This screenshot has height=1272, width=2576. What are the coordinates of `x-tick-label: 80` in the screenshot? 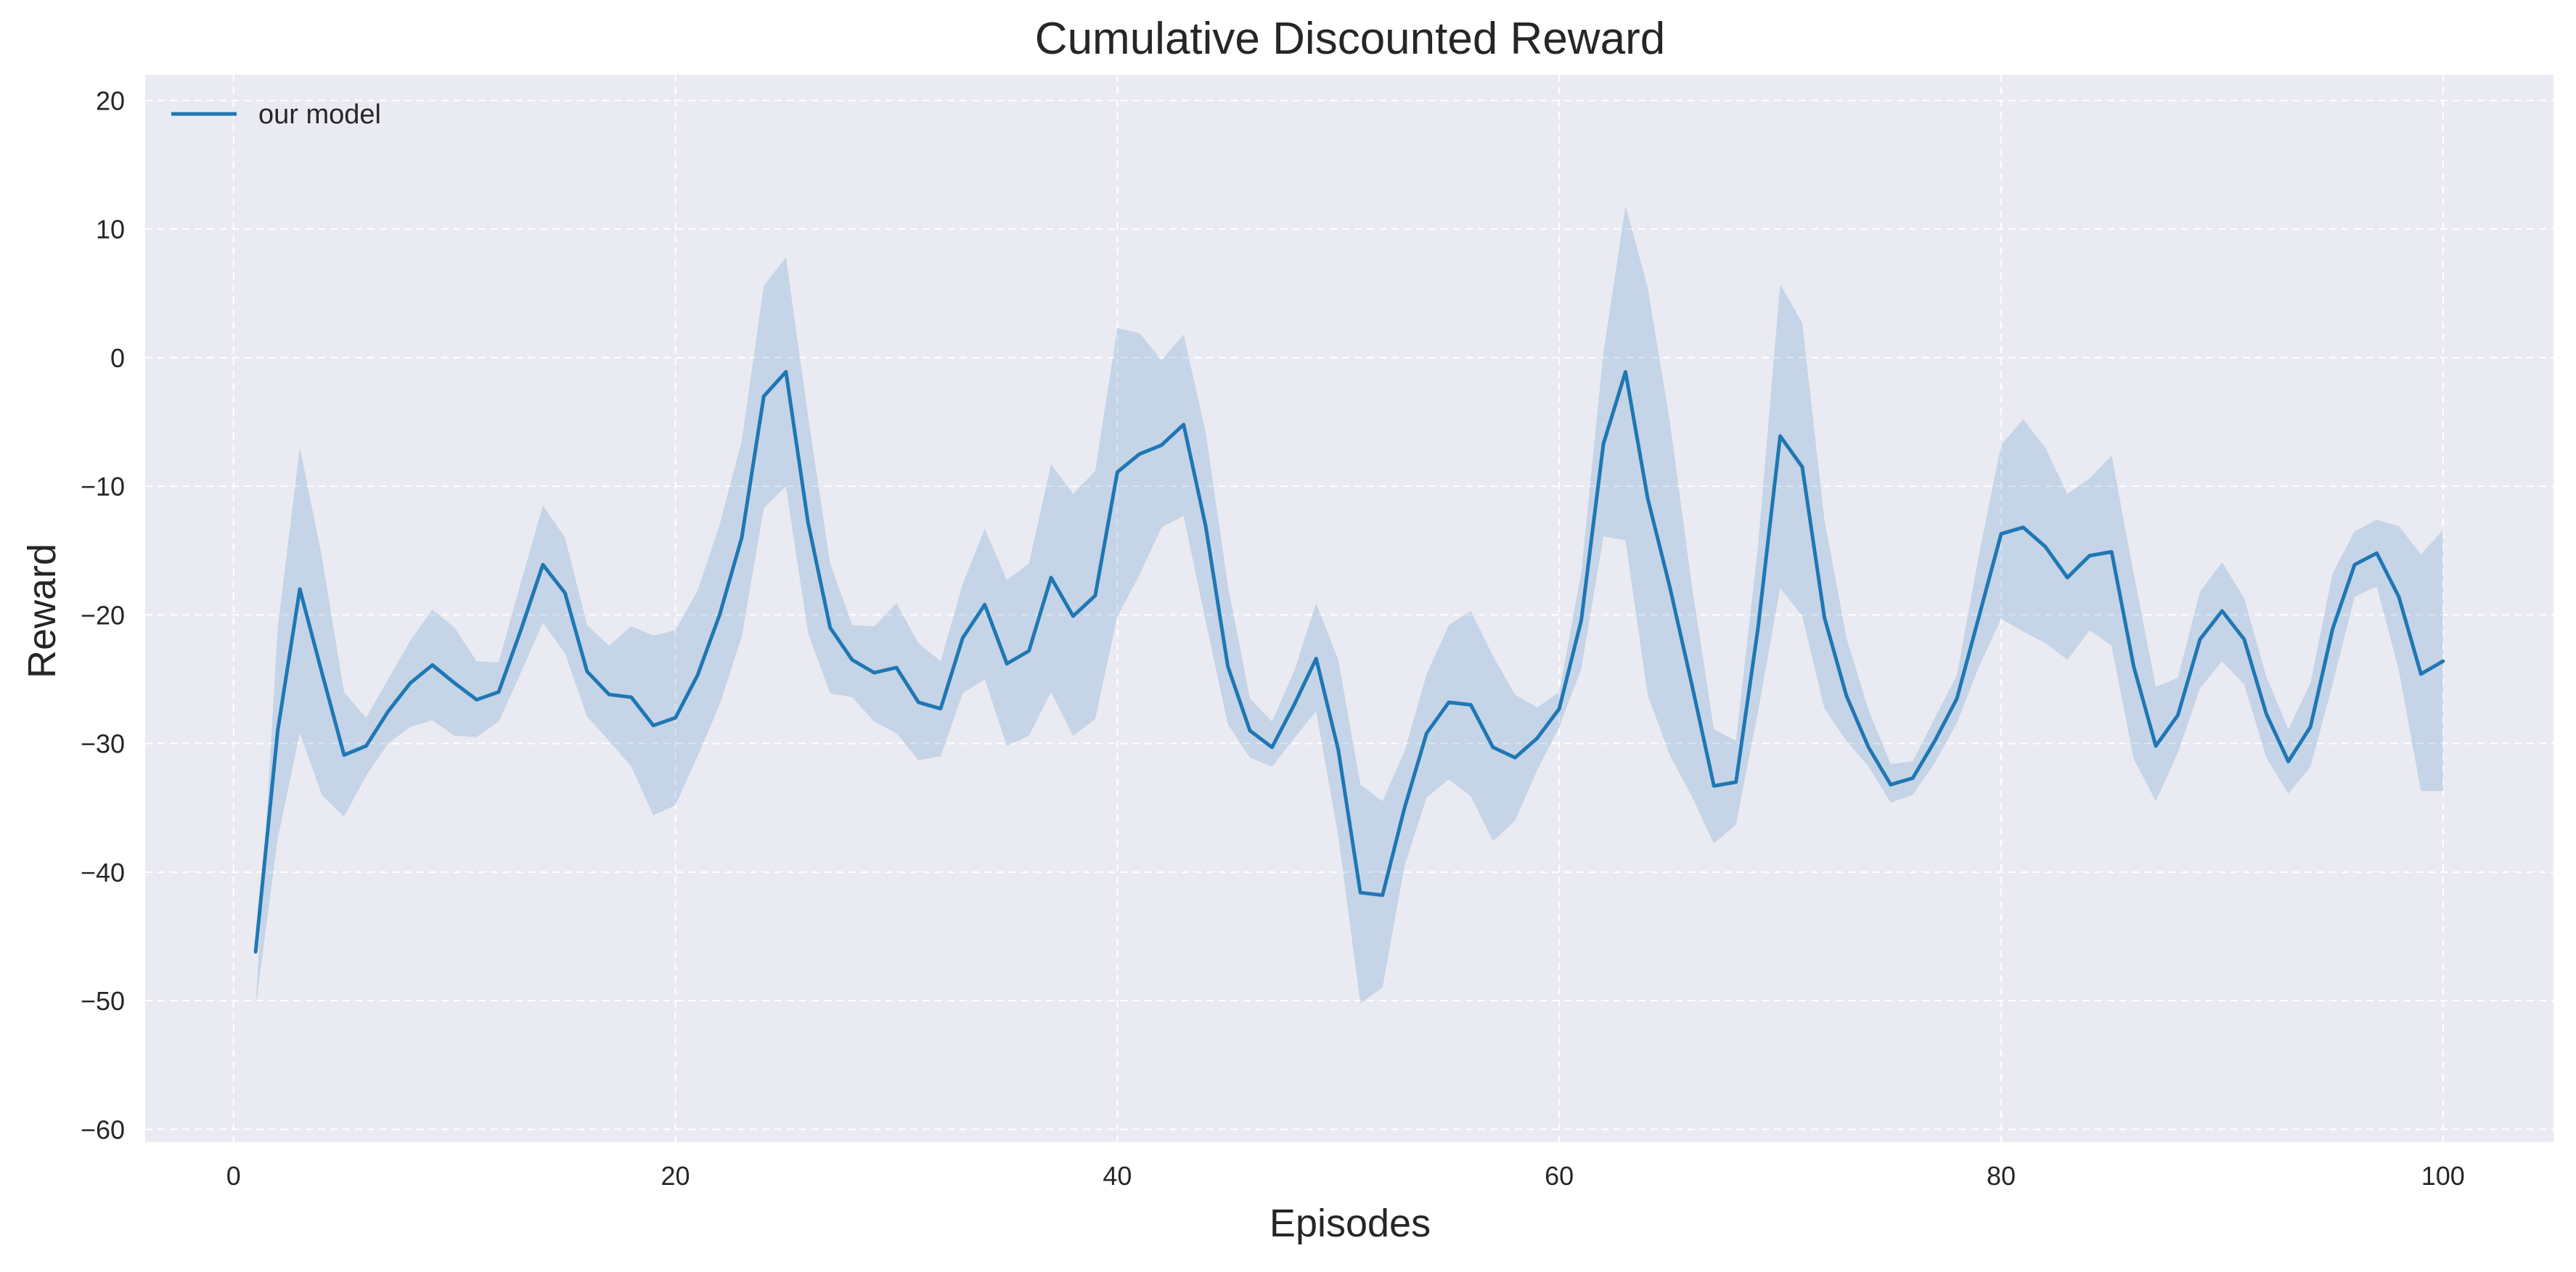 It's located at (2002, 1176).